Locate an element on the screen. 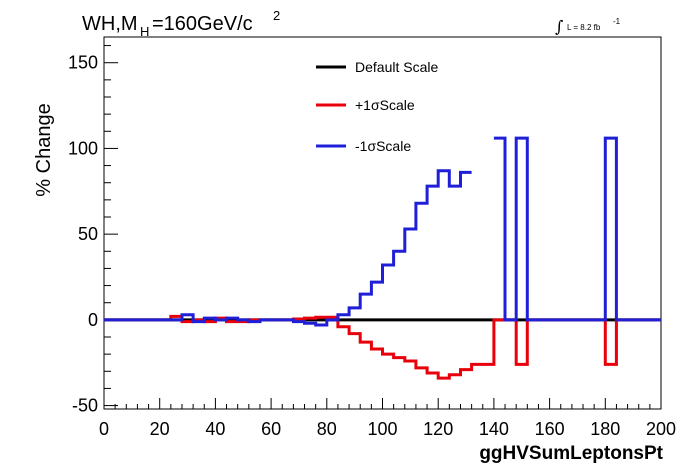  x-tick-label: 60 is located at coordinates (271, 429).